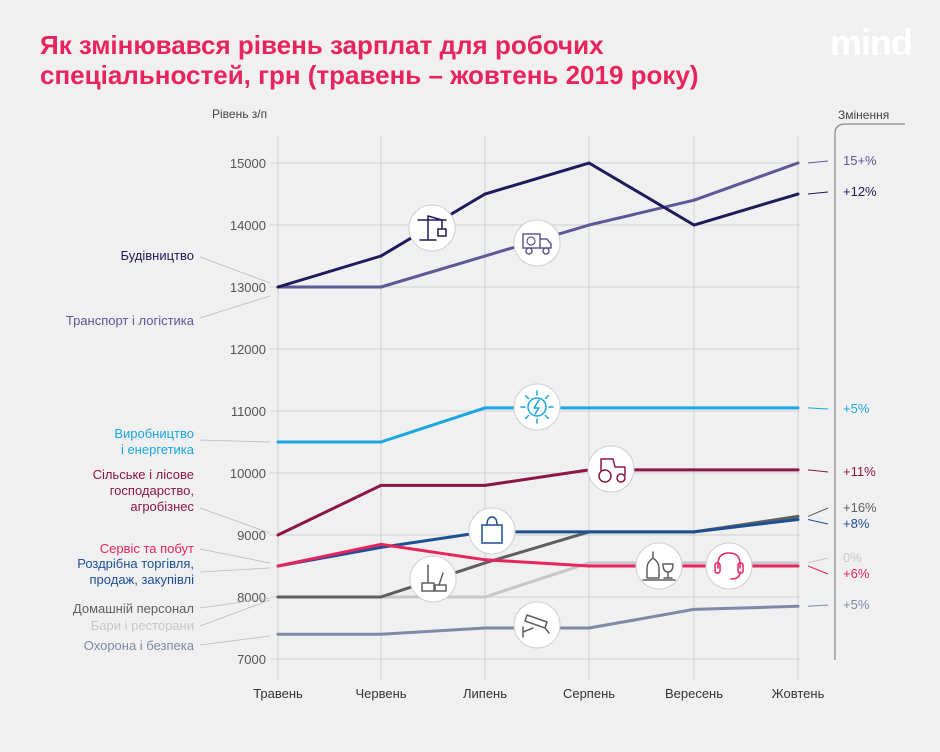 The image size is (940, 752). What do you see at coordinates (251, 597) in the screenshot?
I see `y-tick-label: 8000` at bounding box center [251, 597].